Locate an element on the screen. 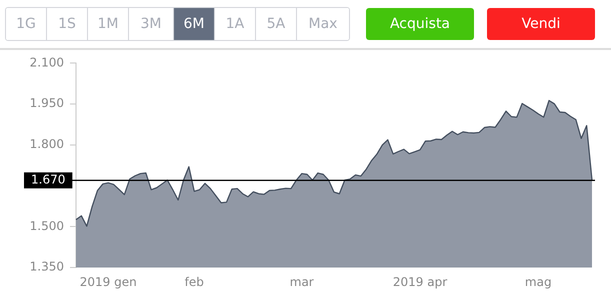 The image size is (611, 300). text: 3M is located at coordinates (150, 24).